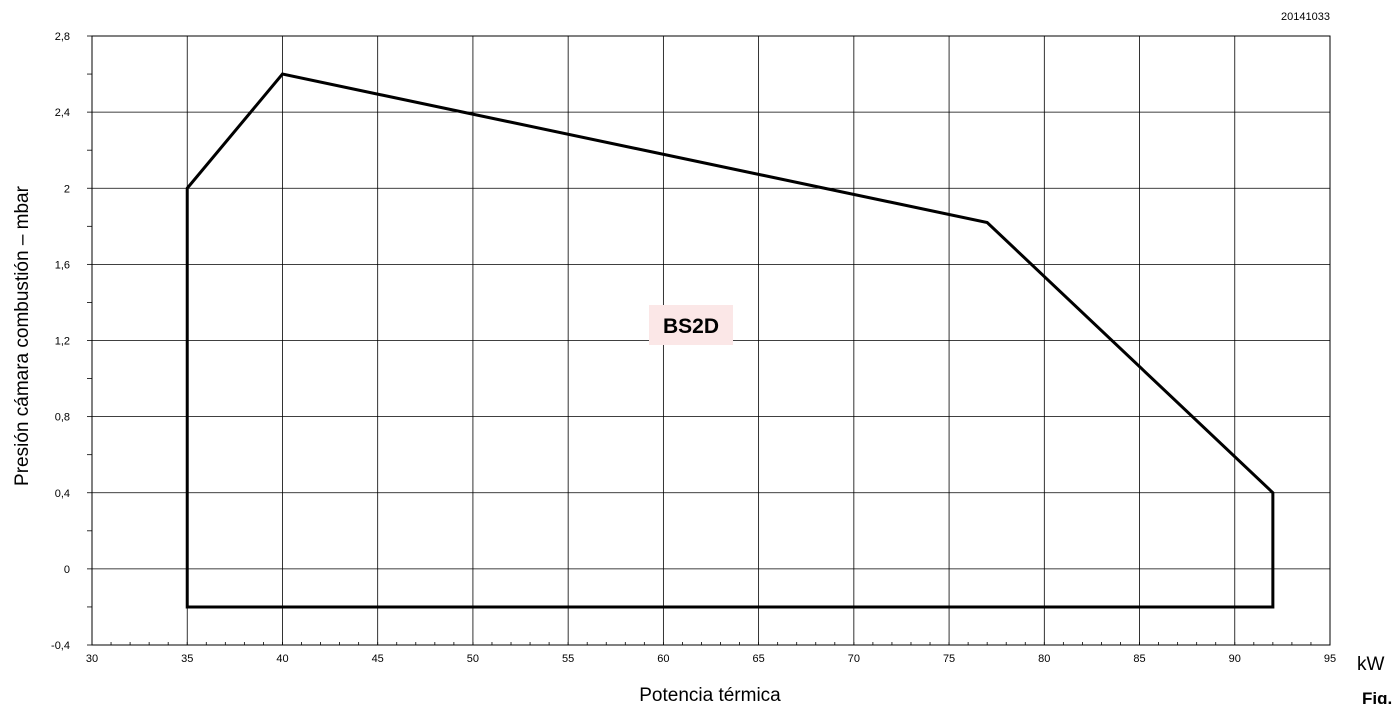  What do you see at coordinates (62, 37) in the screenshot?
I see `y-tick-label: 2,8` at bounding box center [62, 37].